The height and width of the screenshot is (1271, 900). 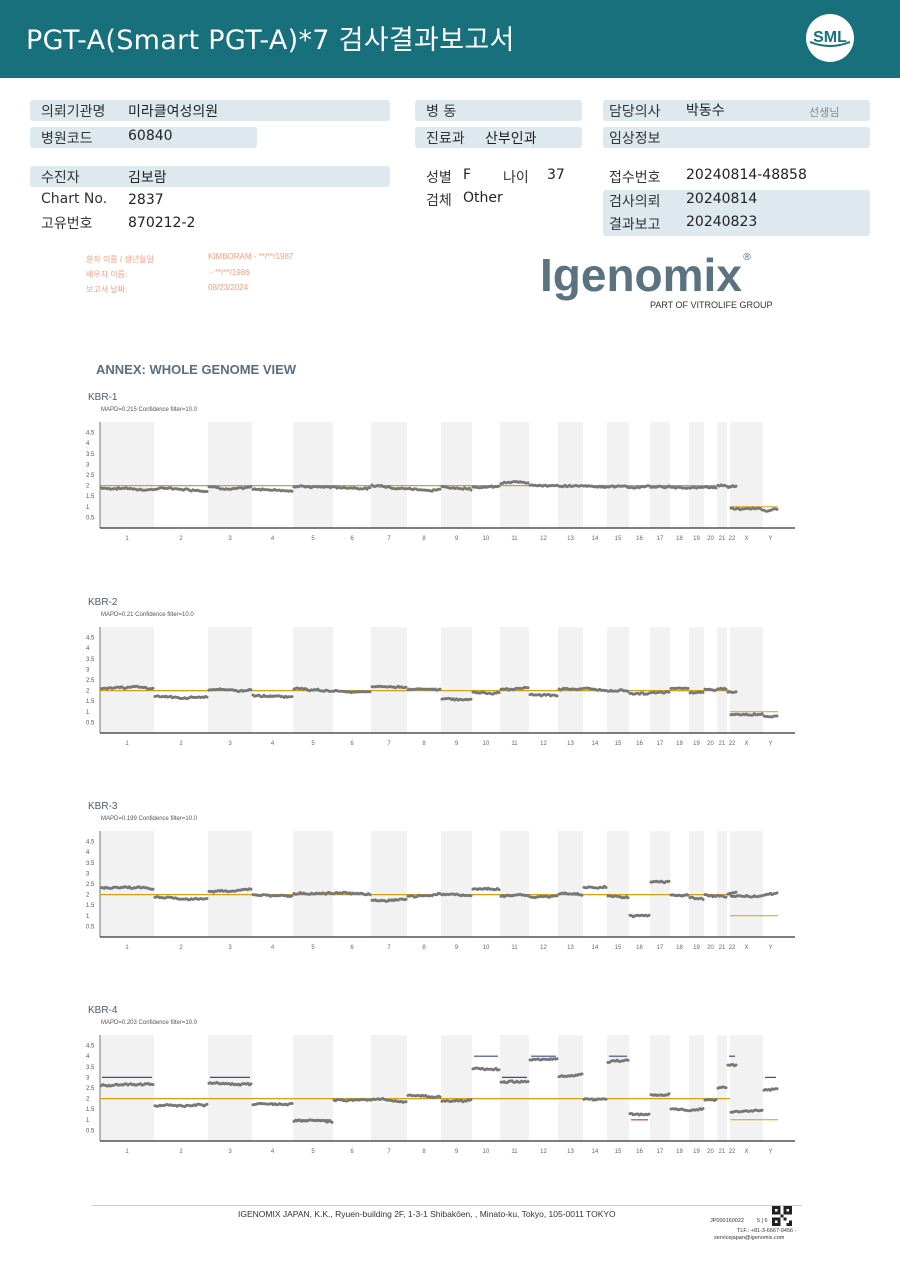 I want to click on chart-no-value: 2837, so click(x=146, y=200).